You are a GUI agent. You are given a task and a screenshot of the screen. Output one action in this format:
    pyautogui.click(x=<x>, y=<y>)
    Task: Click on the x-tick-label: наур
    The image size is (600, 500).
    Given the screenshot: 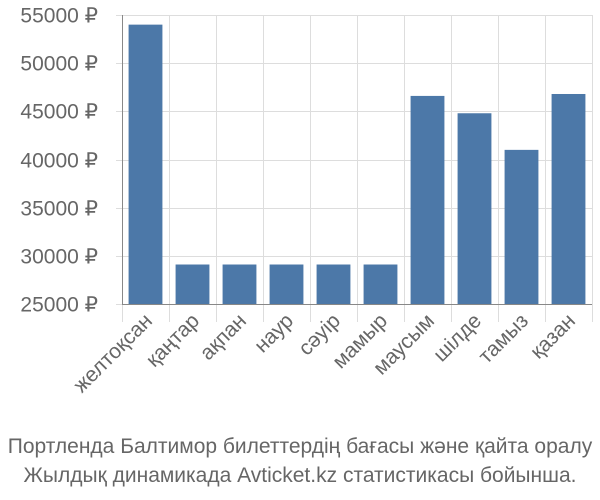 What is the action you would take?
    pyautogui.click(x=274, y=333)
    